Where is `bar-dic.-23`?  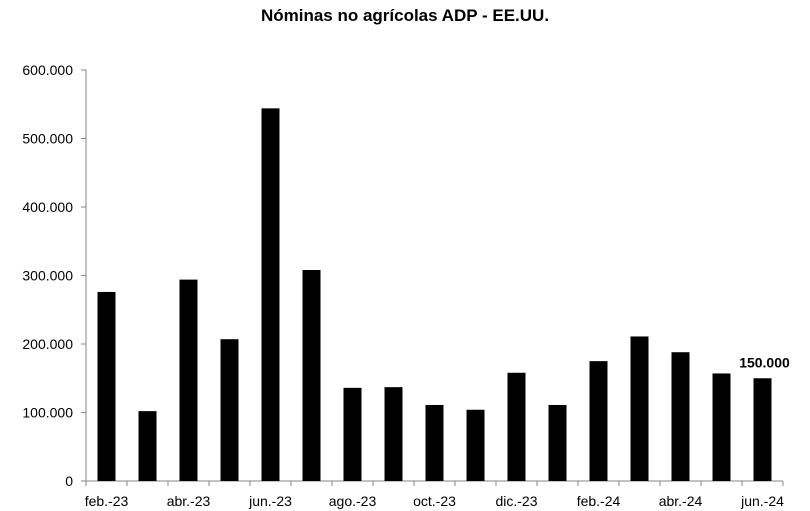 bar-dic.-23 is located at coordinates (516, 426).